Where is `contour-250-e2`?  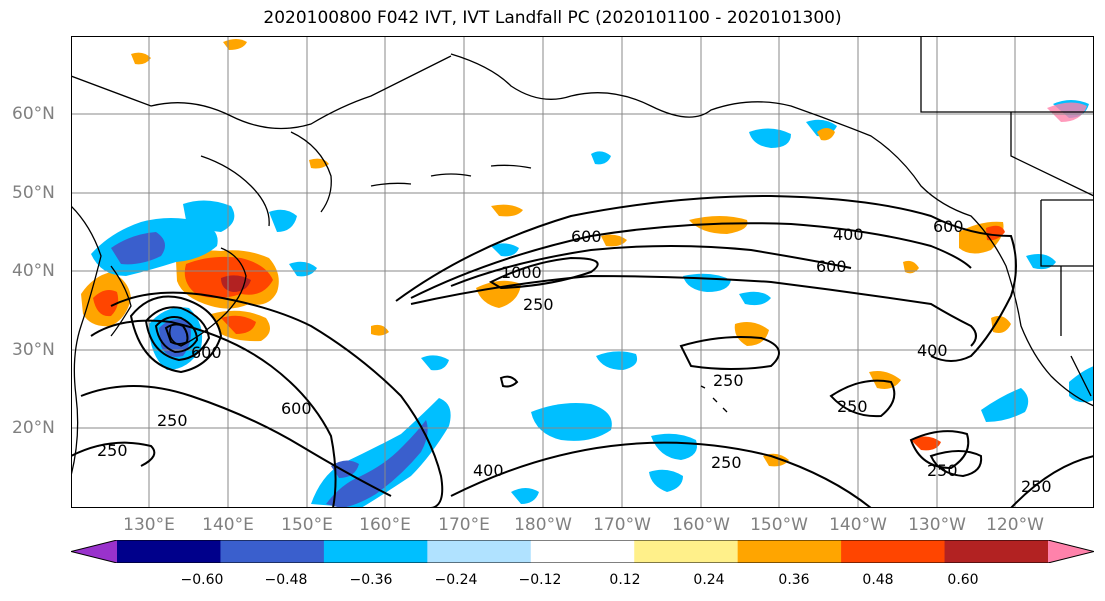 contour-250-e2 is located at coordinates (862, 398).